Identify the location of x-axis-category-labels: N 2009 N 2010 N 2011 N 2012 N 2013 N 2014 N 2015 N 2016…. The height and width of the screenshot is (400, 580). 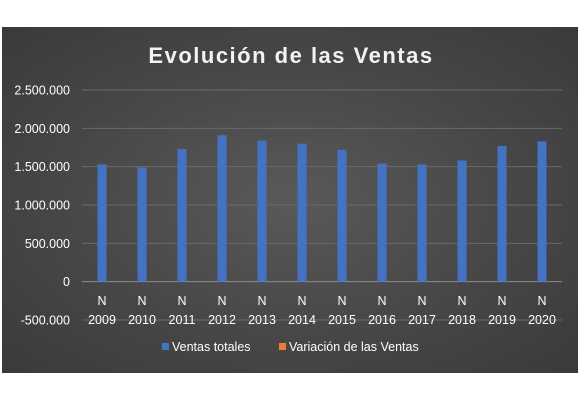
(322, 310).